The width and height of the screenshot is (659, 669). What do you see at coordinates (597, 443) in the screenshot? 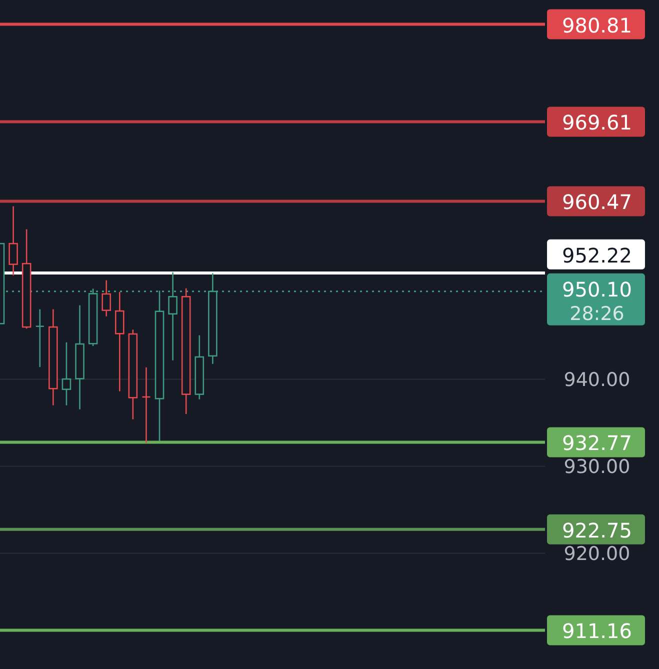
I see `ref-line-label: 932.77` at bounding box center [597, 443].